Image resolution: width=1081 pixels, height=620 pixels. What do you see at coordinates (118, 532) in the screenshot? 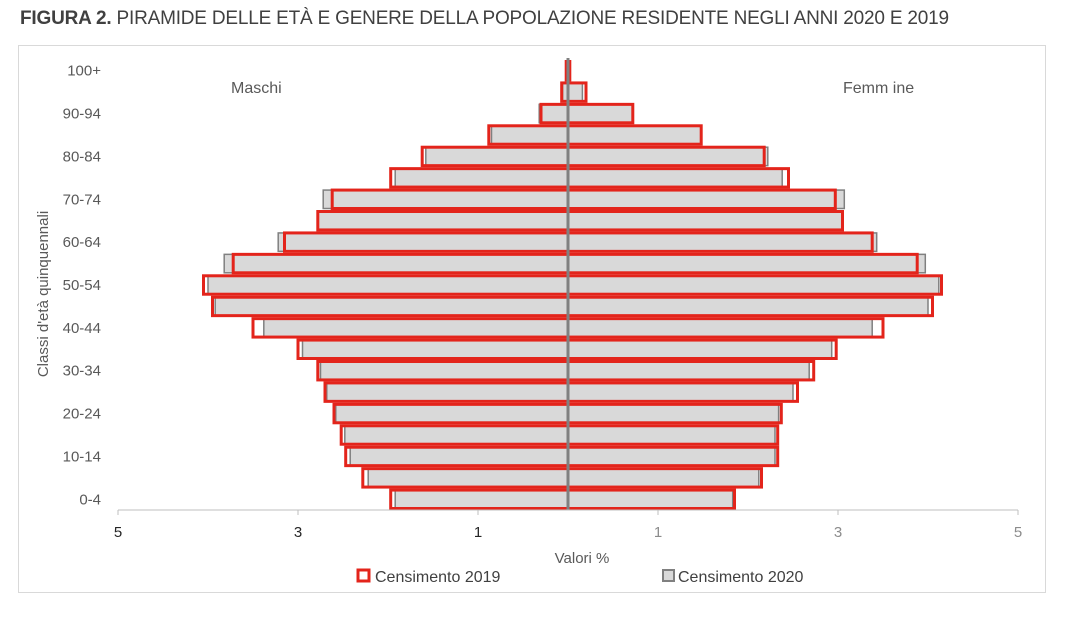
I see `x-tick-label-0: 5` at bounding box center [118, 532].